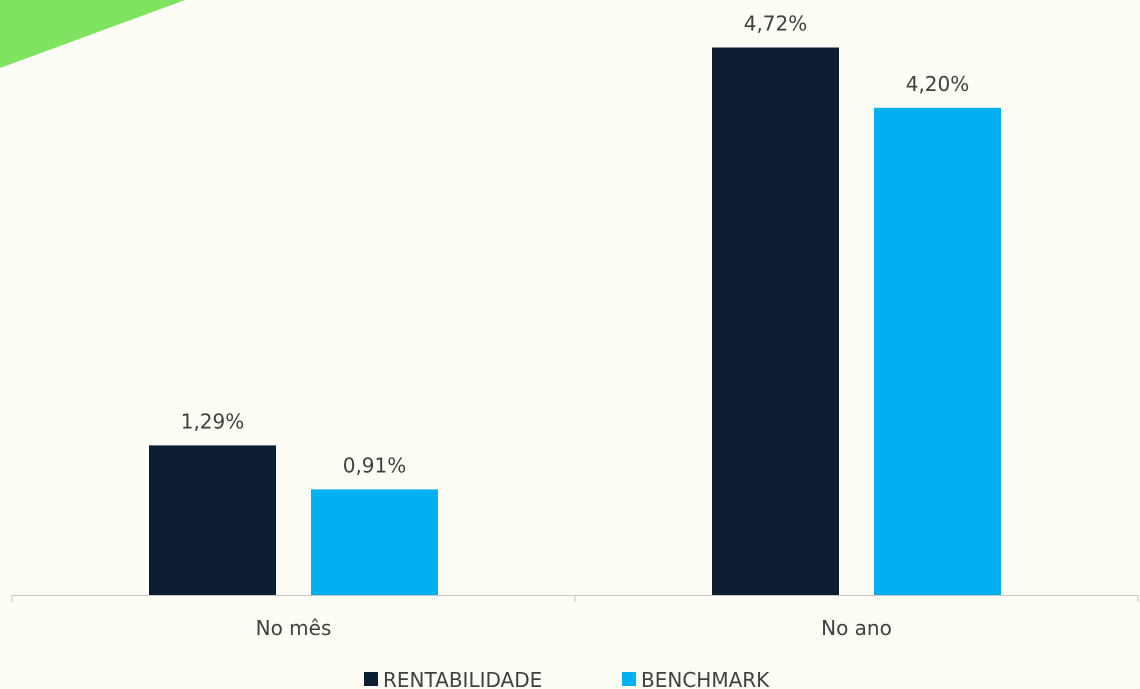 This screenshot has width=1140, height=689. I want to click on legend-swatch-rentabilidade, so click(371, 679).